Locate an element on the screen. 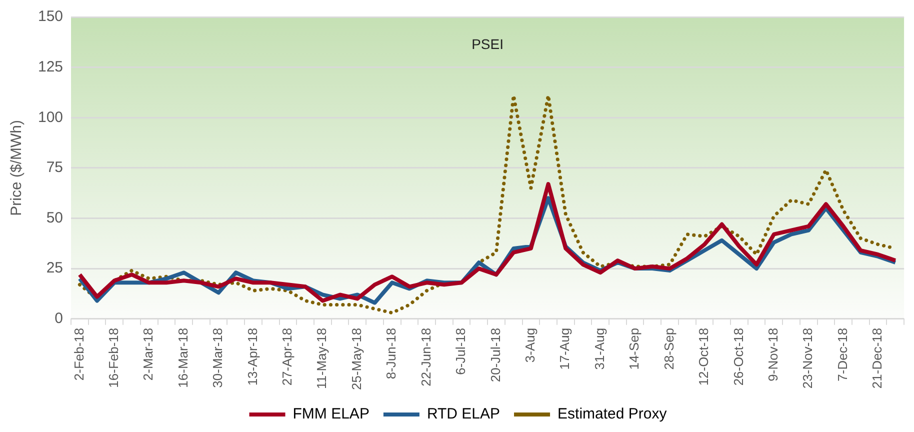  x-tick-label: 2-Mar-18 is located at coordinates (148, 354).